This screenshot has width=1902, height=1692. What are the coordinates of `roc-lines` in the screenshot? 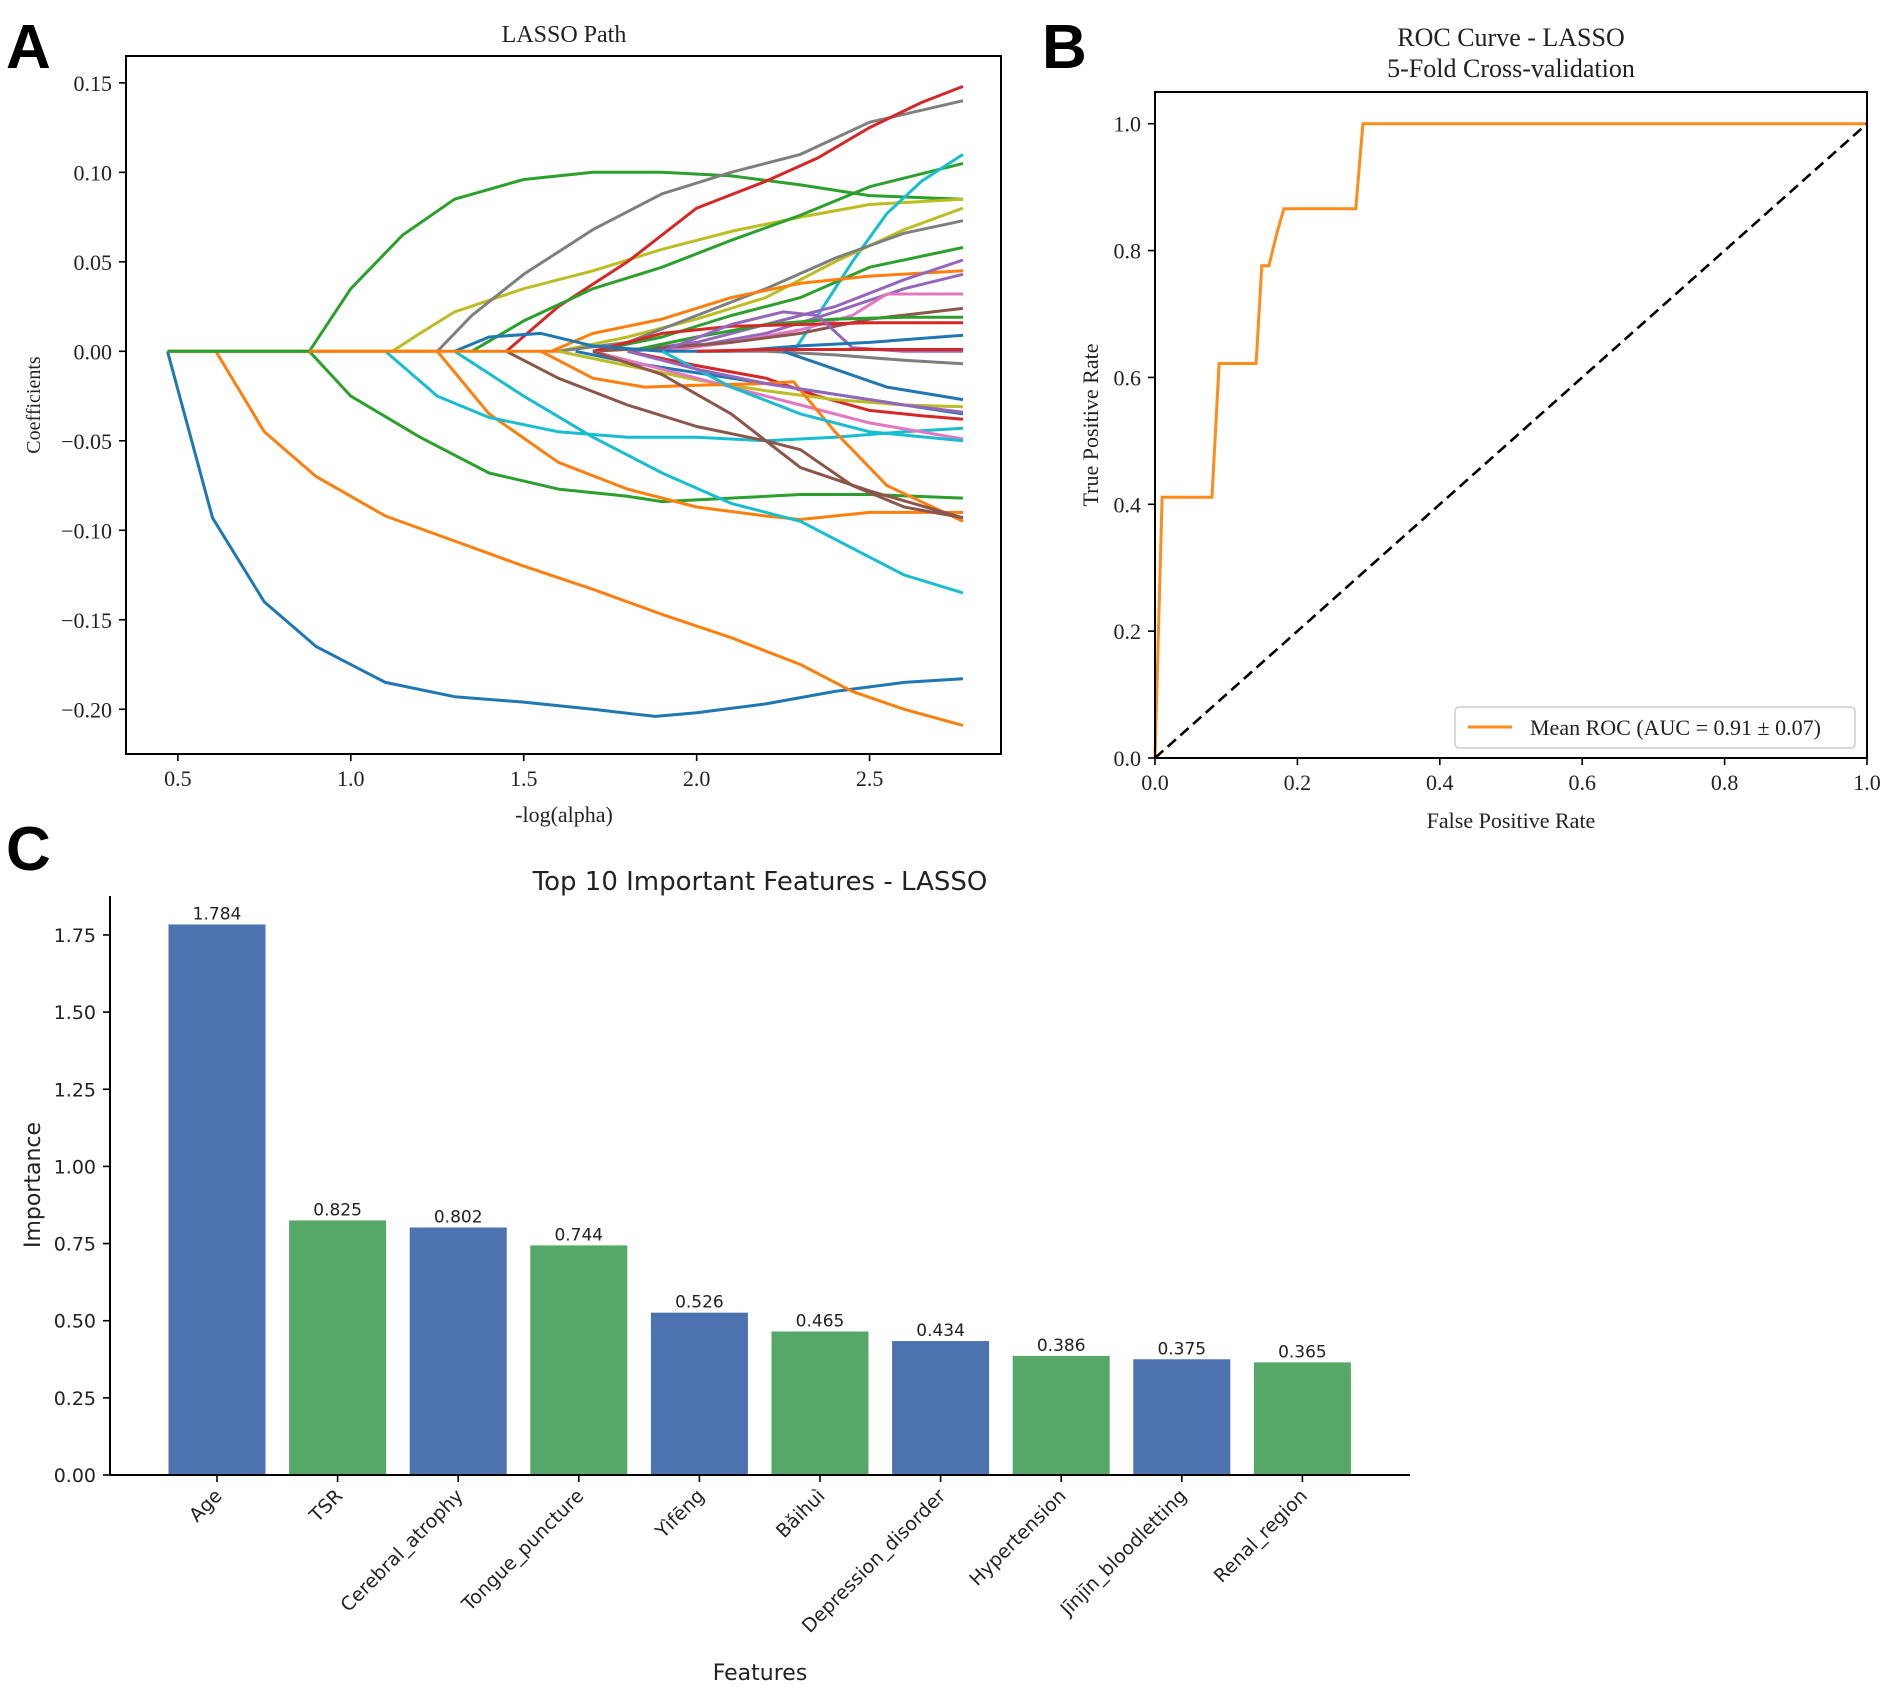 It's located at (1510, 440).